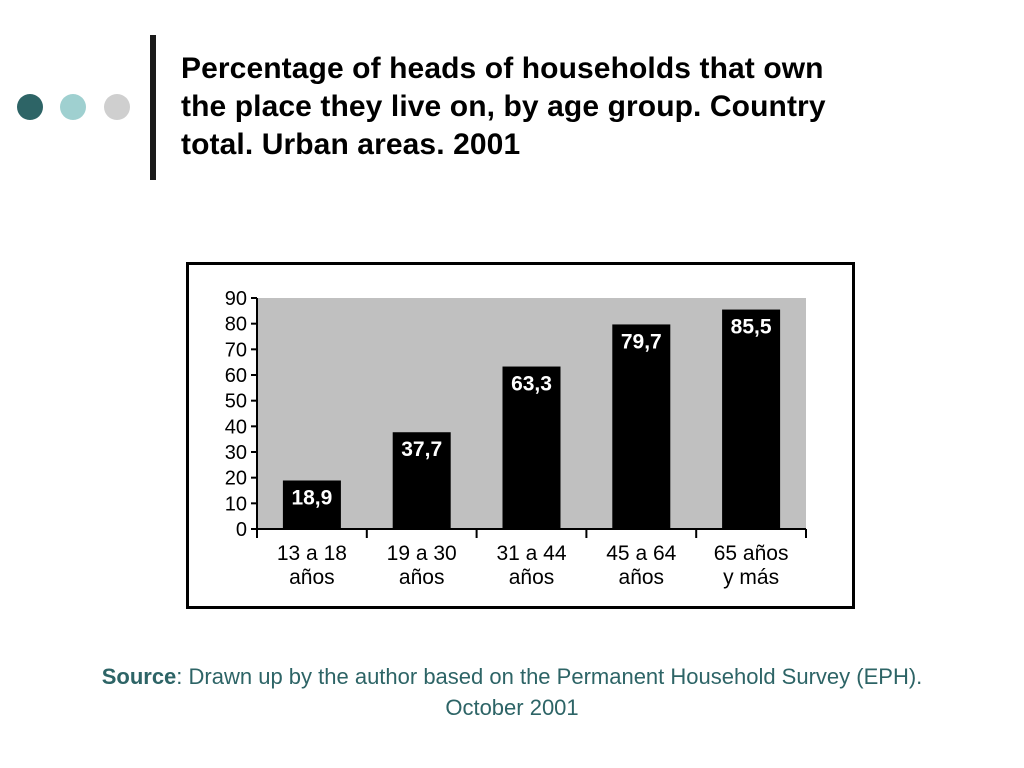 This screenshot has height=768, width=1024. I want to click on bar-value-label: 79,7, so click(641, 341).